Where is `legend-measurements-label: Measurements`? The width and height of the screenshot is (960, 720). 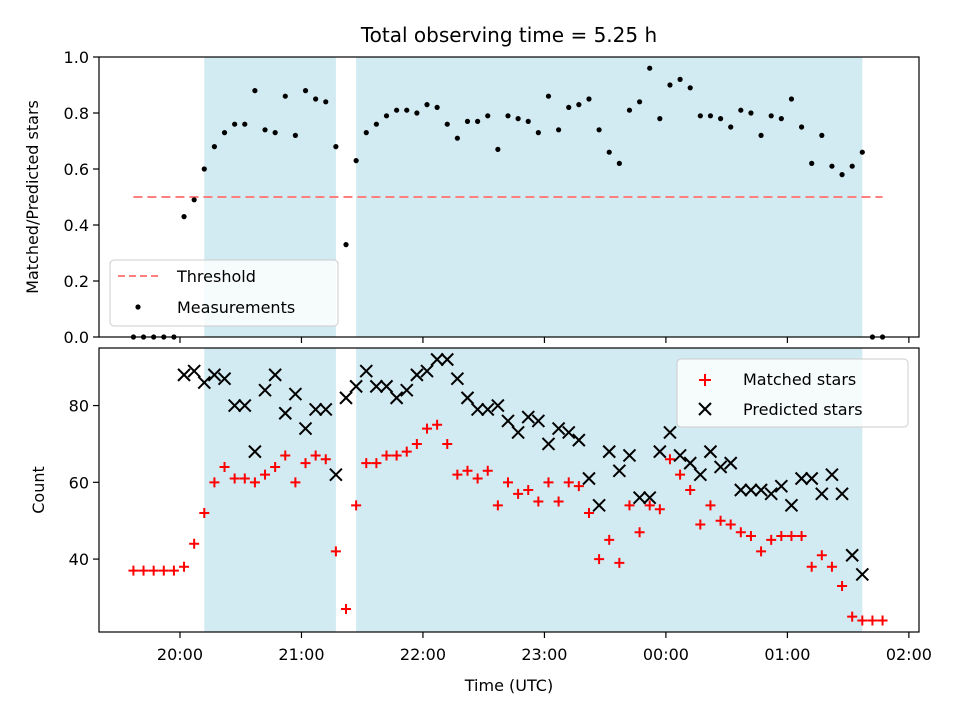
legend-measurements-label: Measurements is located at coordinates (236, 307).